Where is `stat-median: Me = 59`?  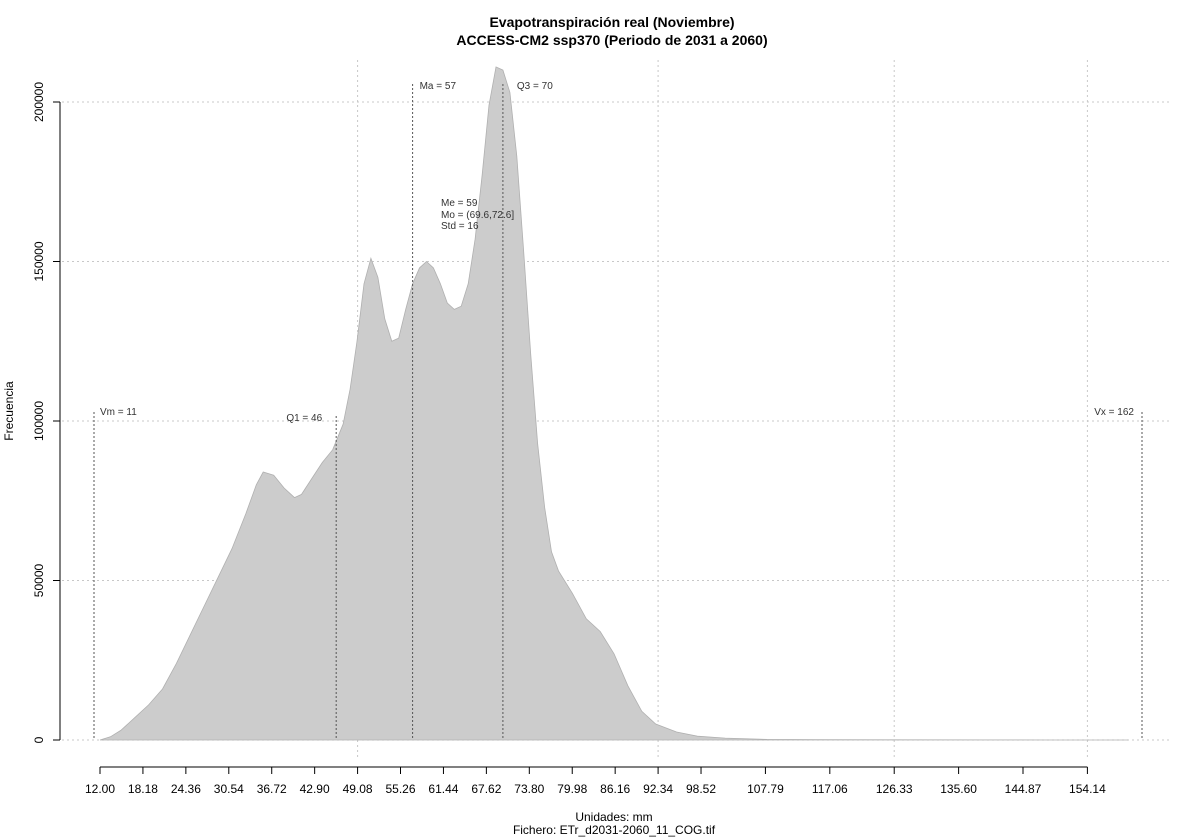 stat-median: Me = 59 is located at coordinates (459, 203).